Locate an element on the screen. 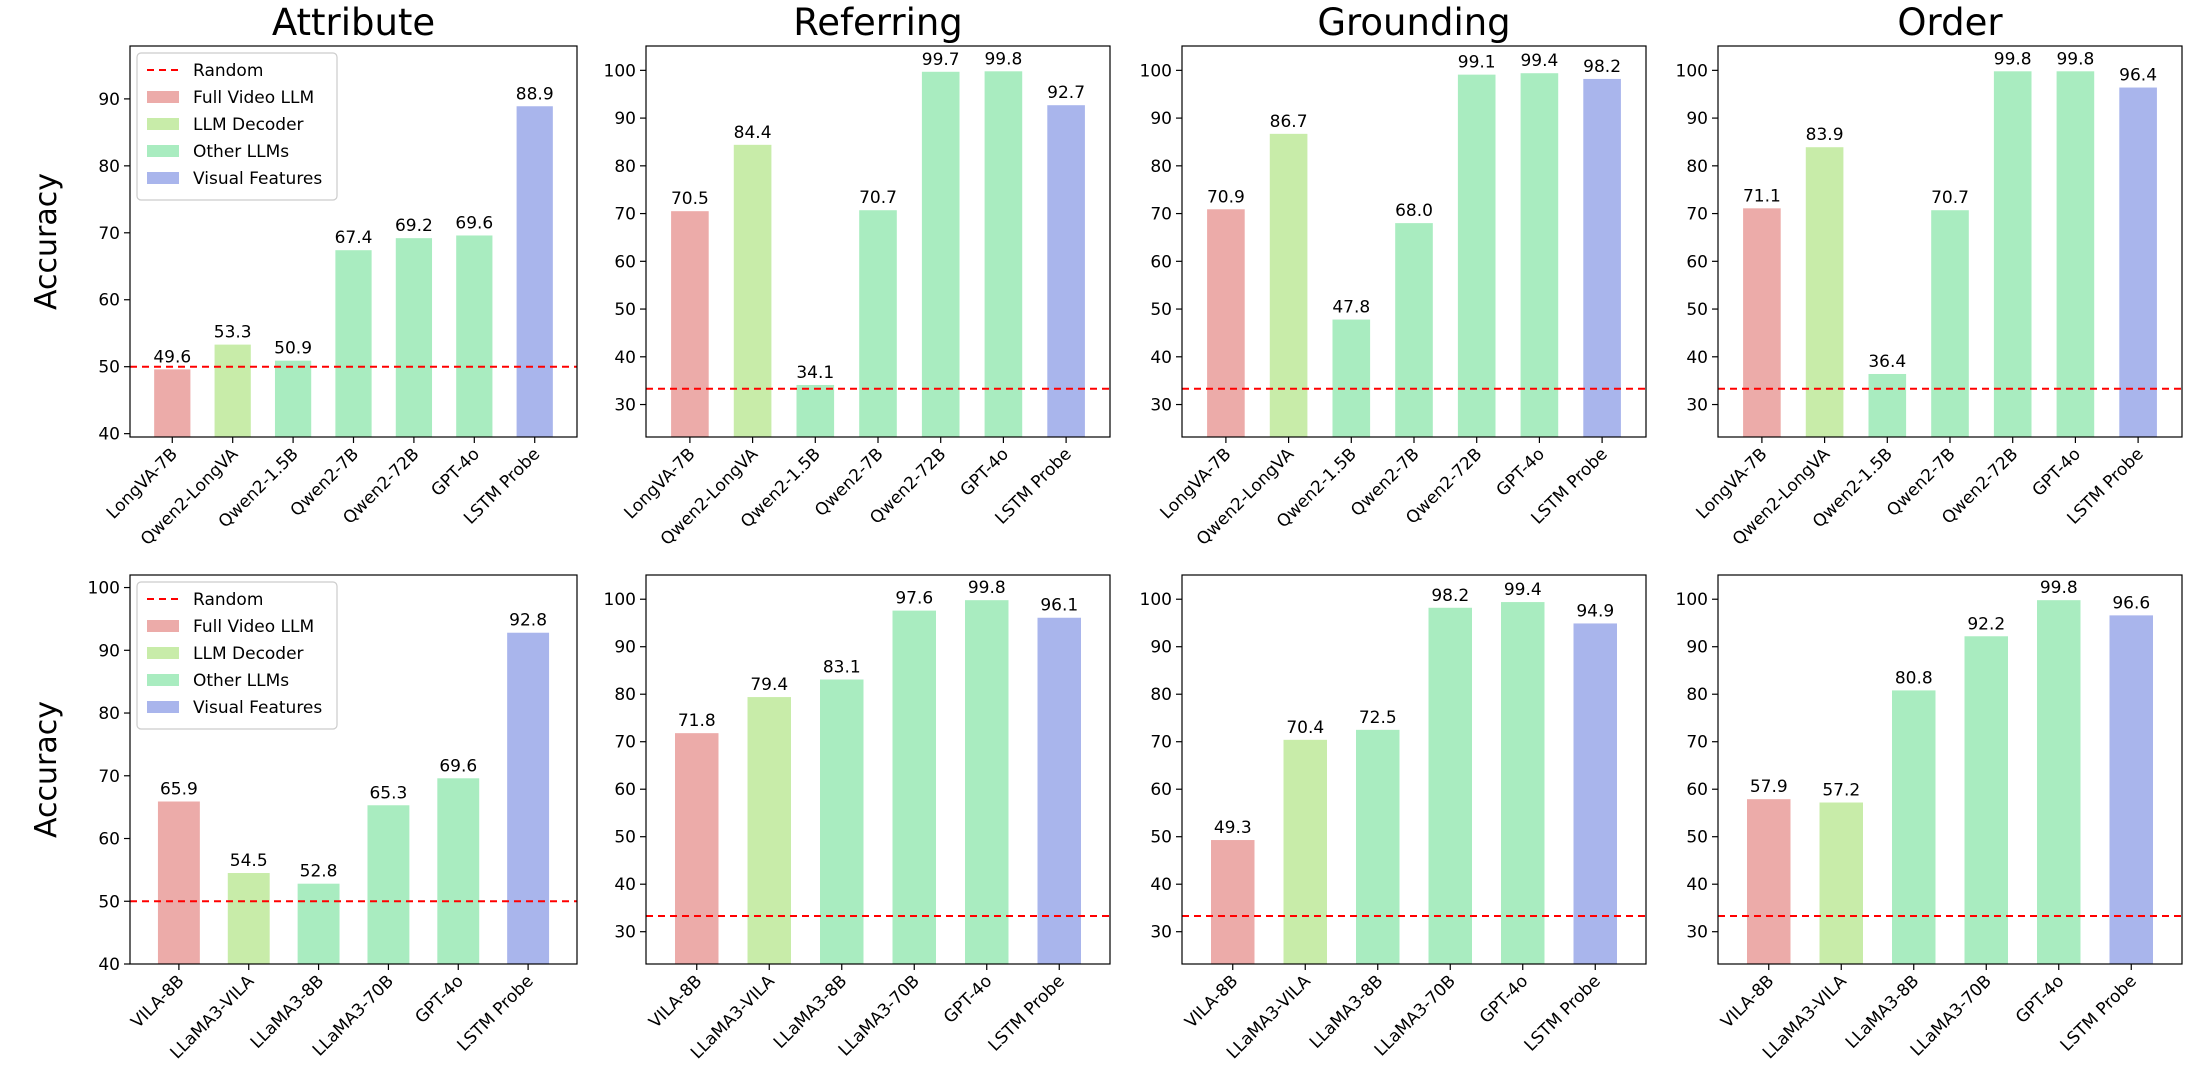  plot-frame is located at coordinates (1414, 769).